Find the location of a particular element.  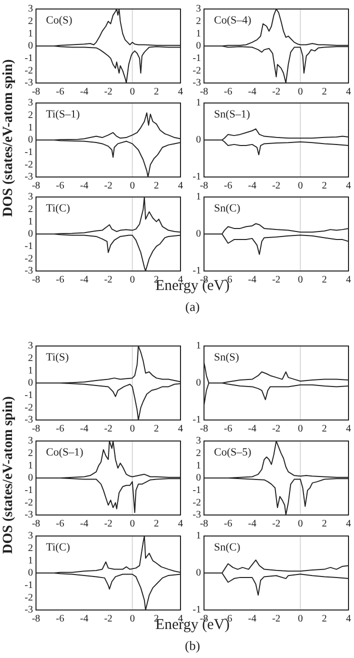

text: Ti(S) is located at coordinates (58, 357).